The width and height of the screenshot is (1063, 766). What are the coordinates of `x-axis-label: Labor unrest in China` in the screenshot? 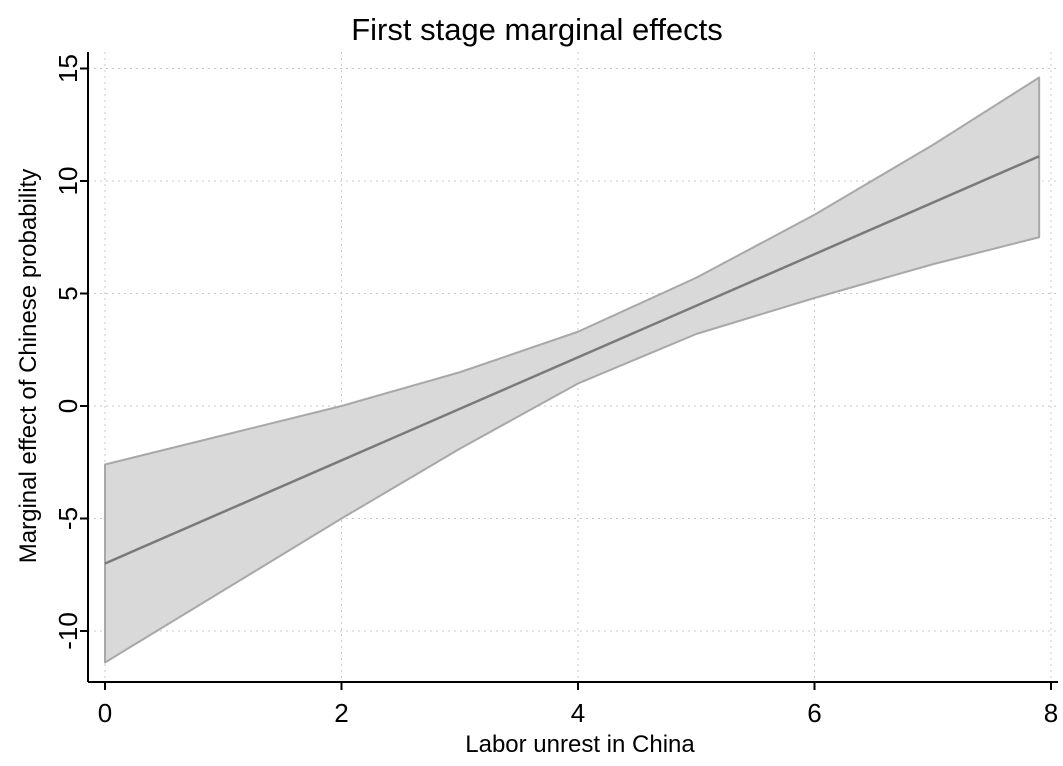 It's located at (580, 744).